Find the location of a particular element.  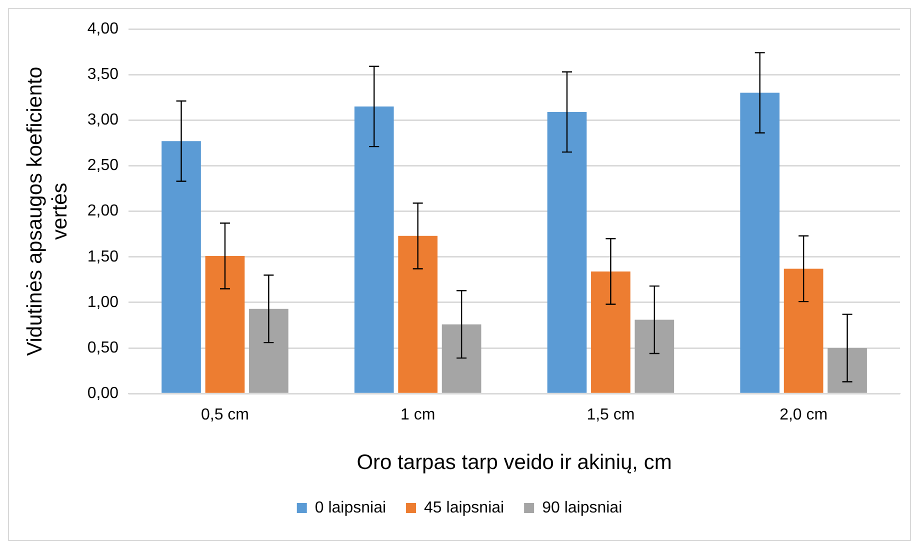

x-tick-label: 2,0 cm is located at coordinates (804, 415).